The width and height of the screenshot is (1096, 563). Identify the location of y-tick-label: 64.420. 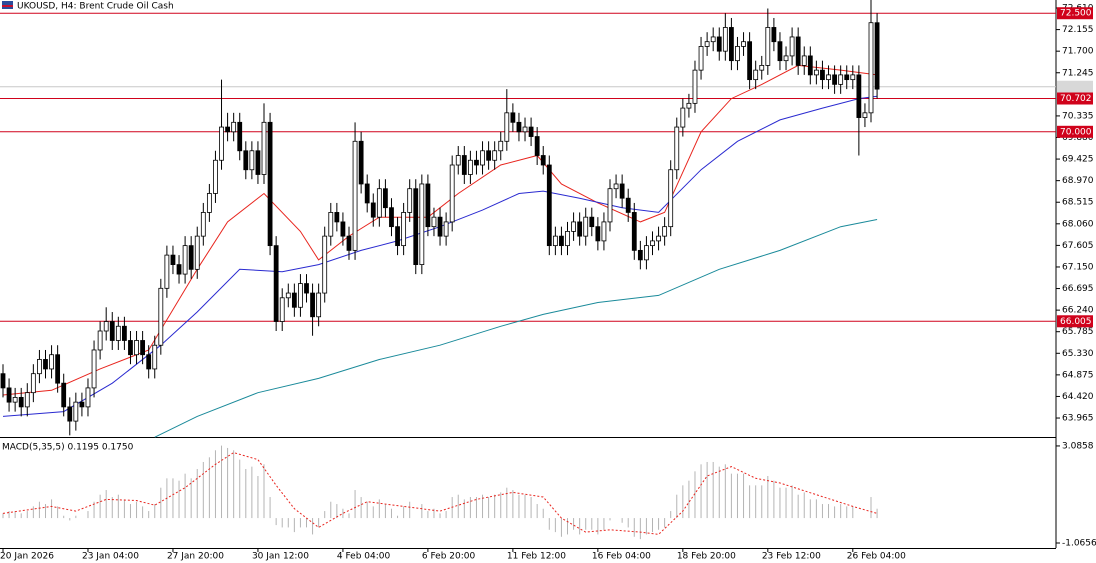
(1078, 397).